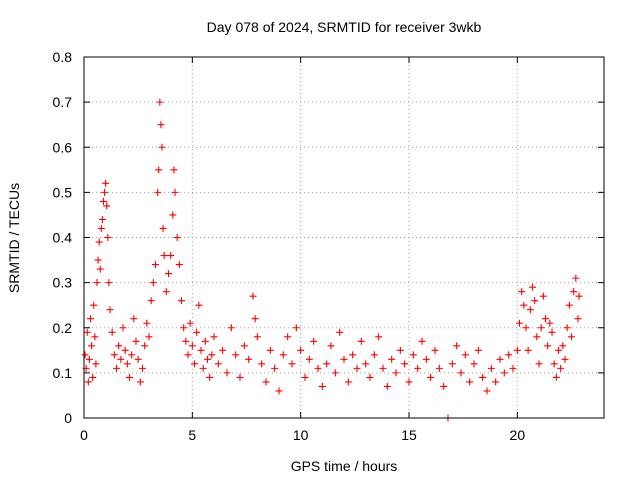  I want to click on y-axis-label: SRMTID / TECUs, so click(14, 238).